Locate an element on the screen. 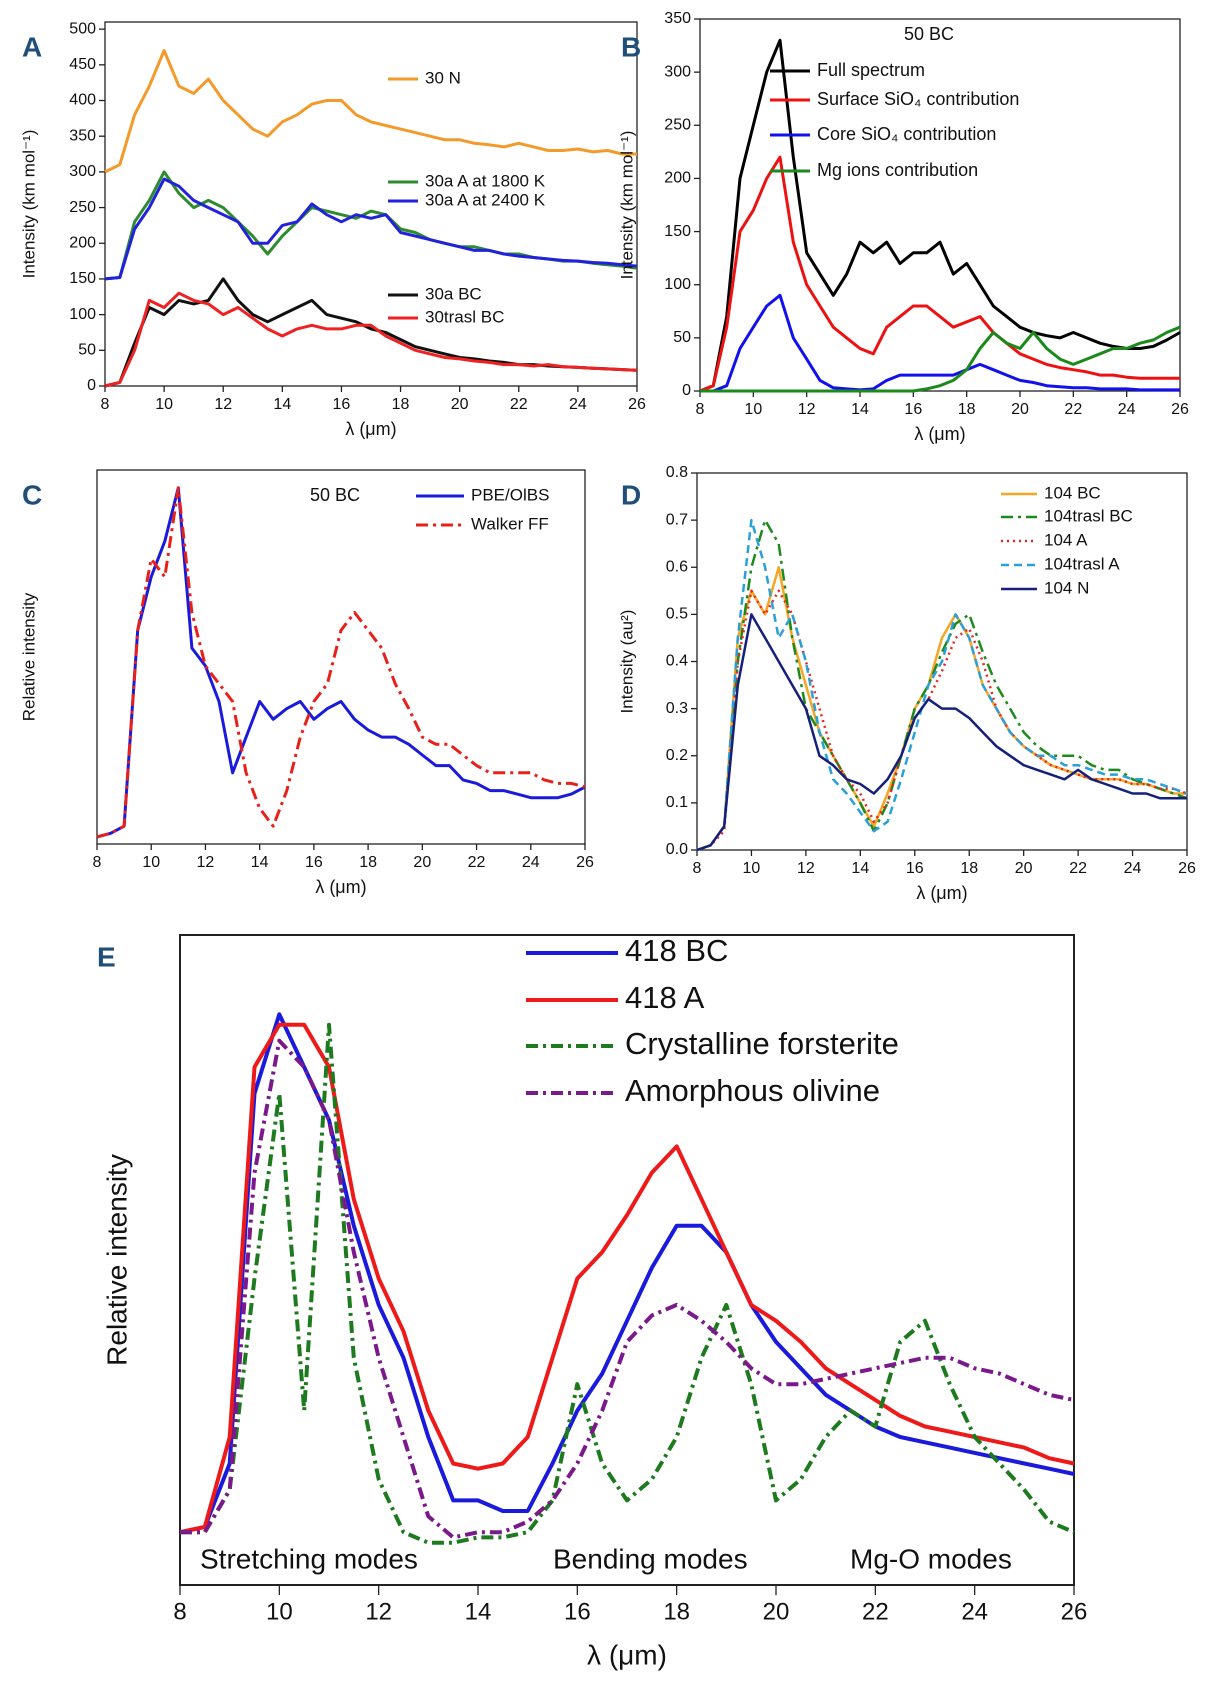  y-tick-label: 0.0 is located at coordinates (677, 849).